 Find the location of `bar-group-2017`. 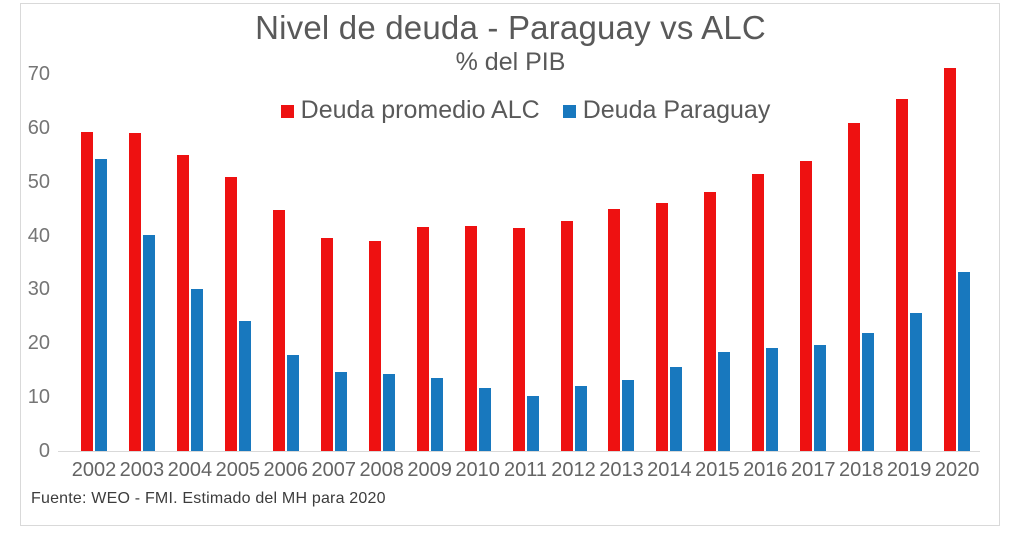

bar-group-2017 is located at coordinates (813, 262).